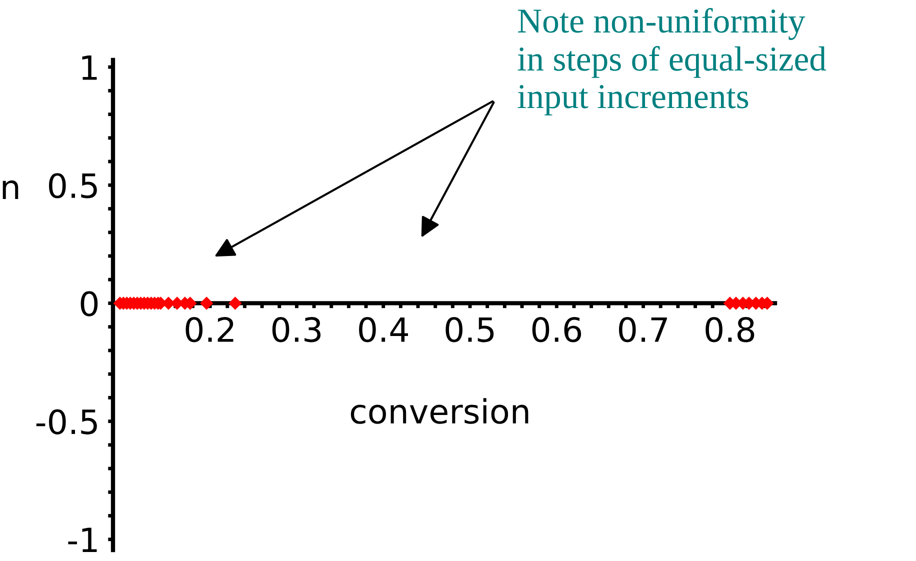 Image resolution: width=916 pixels, height=561 pixels. What do you see at coordinates (470, 329) in the screenshot?
I see `x-tick-label: 0.5` at bounding box center [470, 329].